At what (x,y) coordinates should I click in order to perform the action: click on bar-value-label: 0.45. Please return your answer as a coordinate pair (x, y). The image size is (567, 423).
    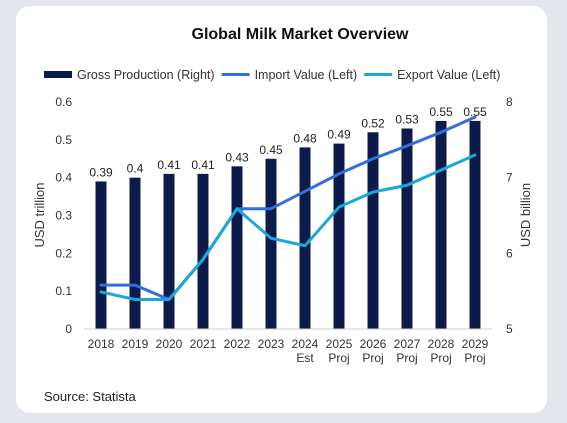
    Looking at the image, I should click on (271, 150).